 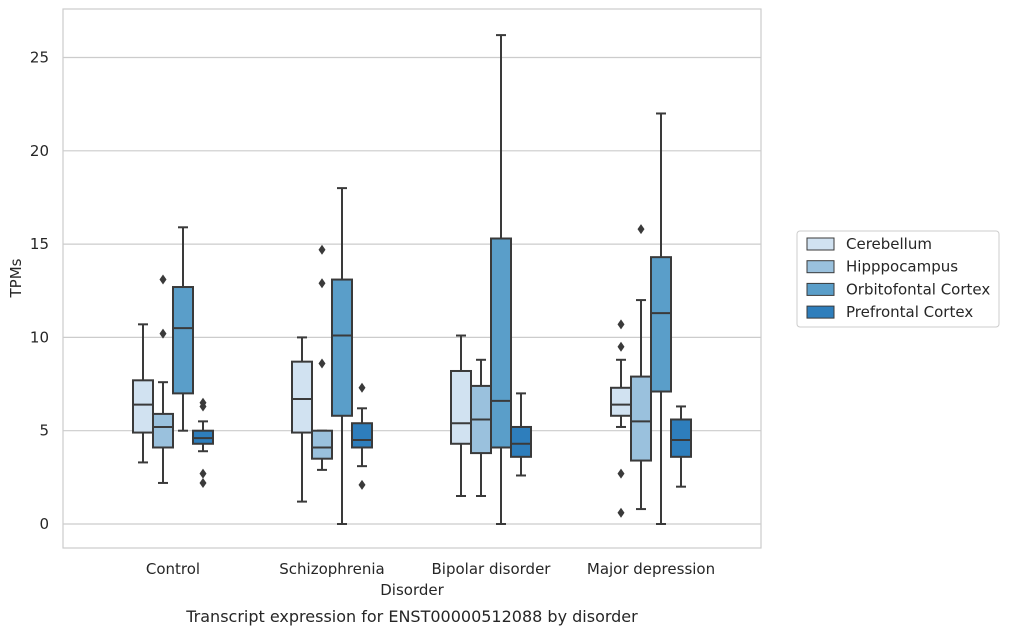 I want to click on y-tick-label: 0, so click(x=44, y=524).